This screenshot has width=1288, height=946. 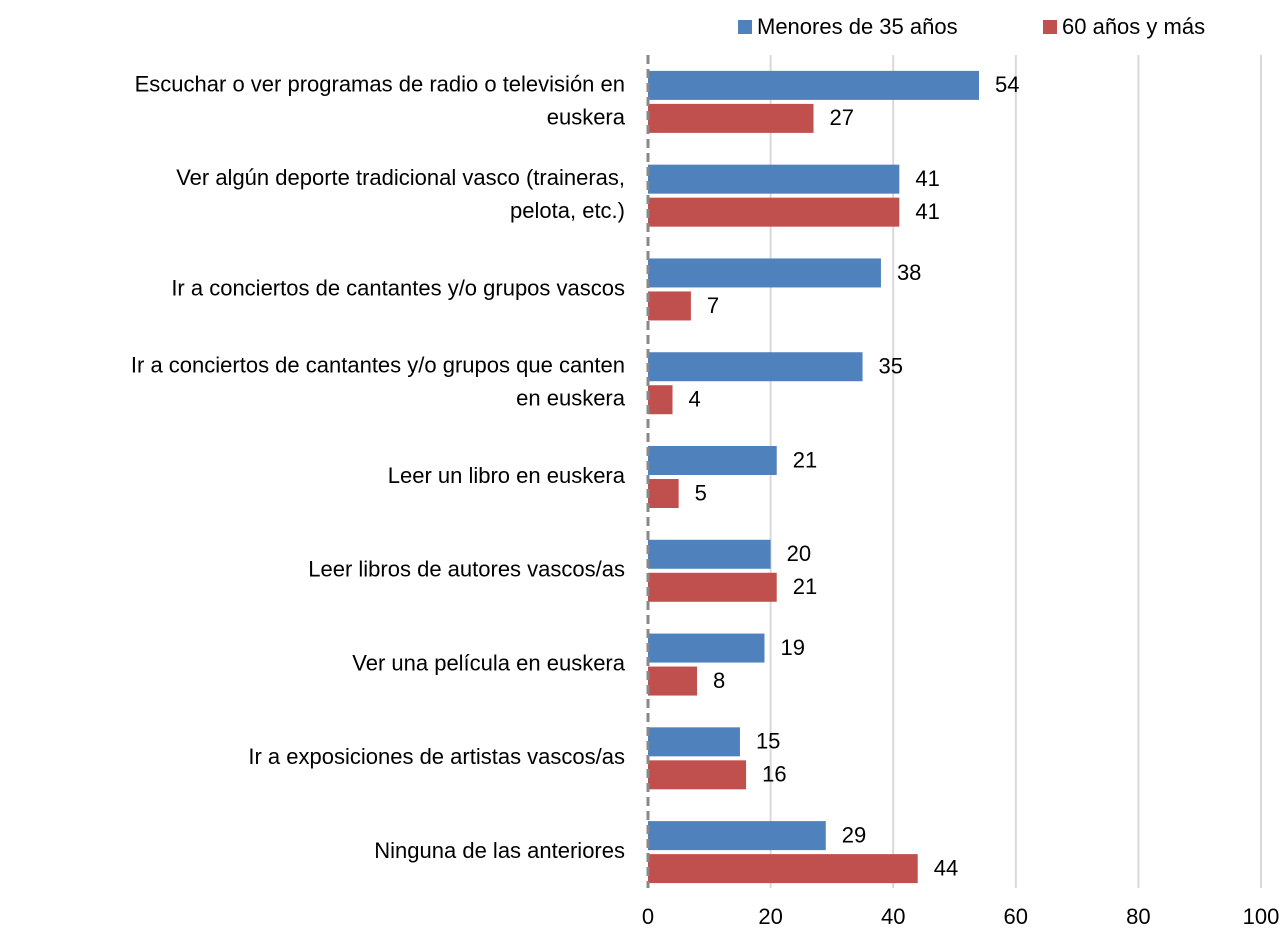 I want to click on data-label: 4, so click(x=695, y=399).